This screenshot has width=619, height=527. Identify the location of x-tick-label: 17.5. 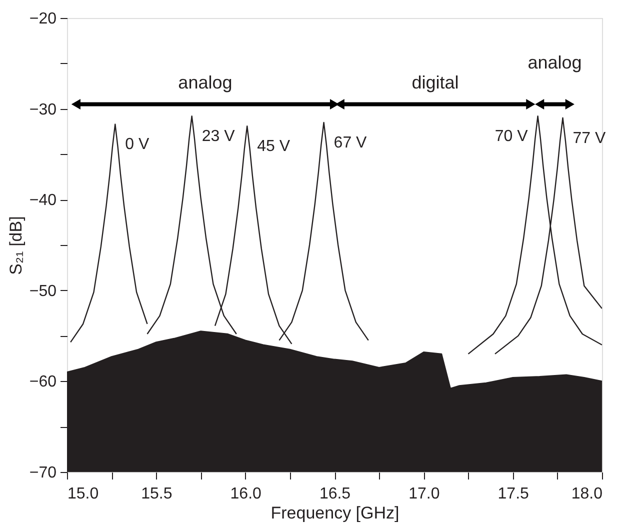
(514, 494).